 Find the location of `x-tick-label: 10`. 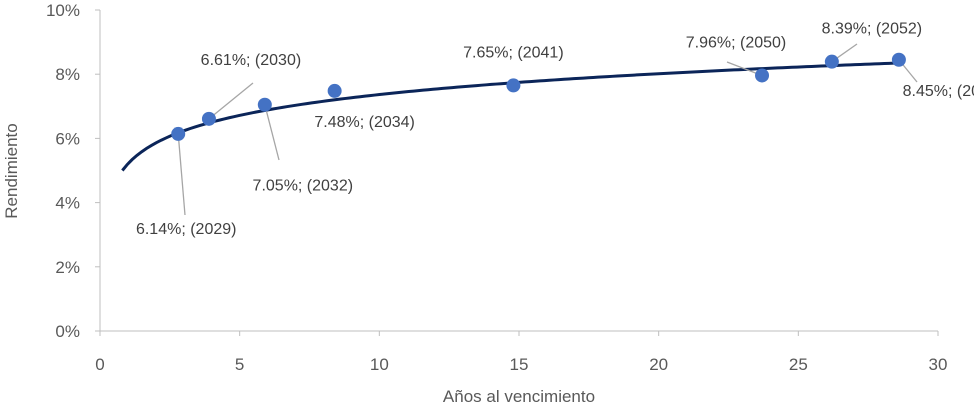

x-tick-label: 10 is located at coordinates (379, 364).